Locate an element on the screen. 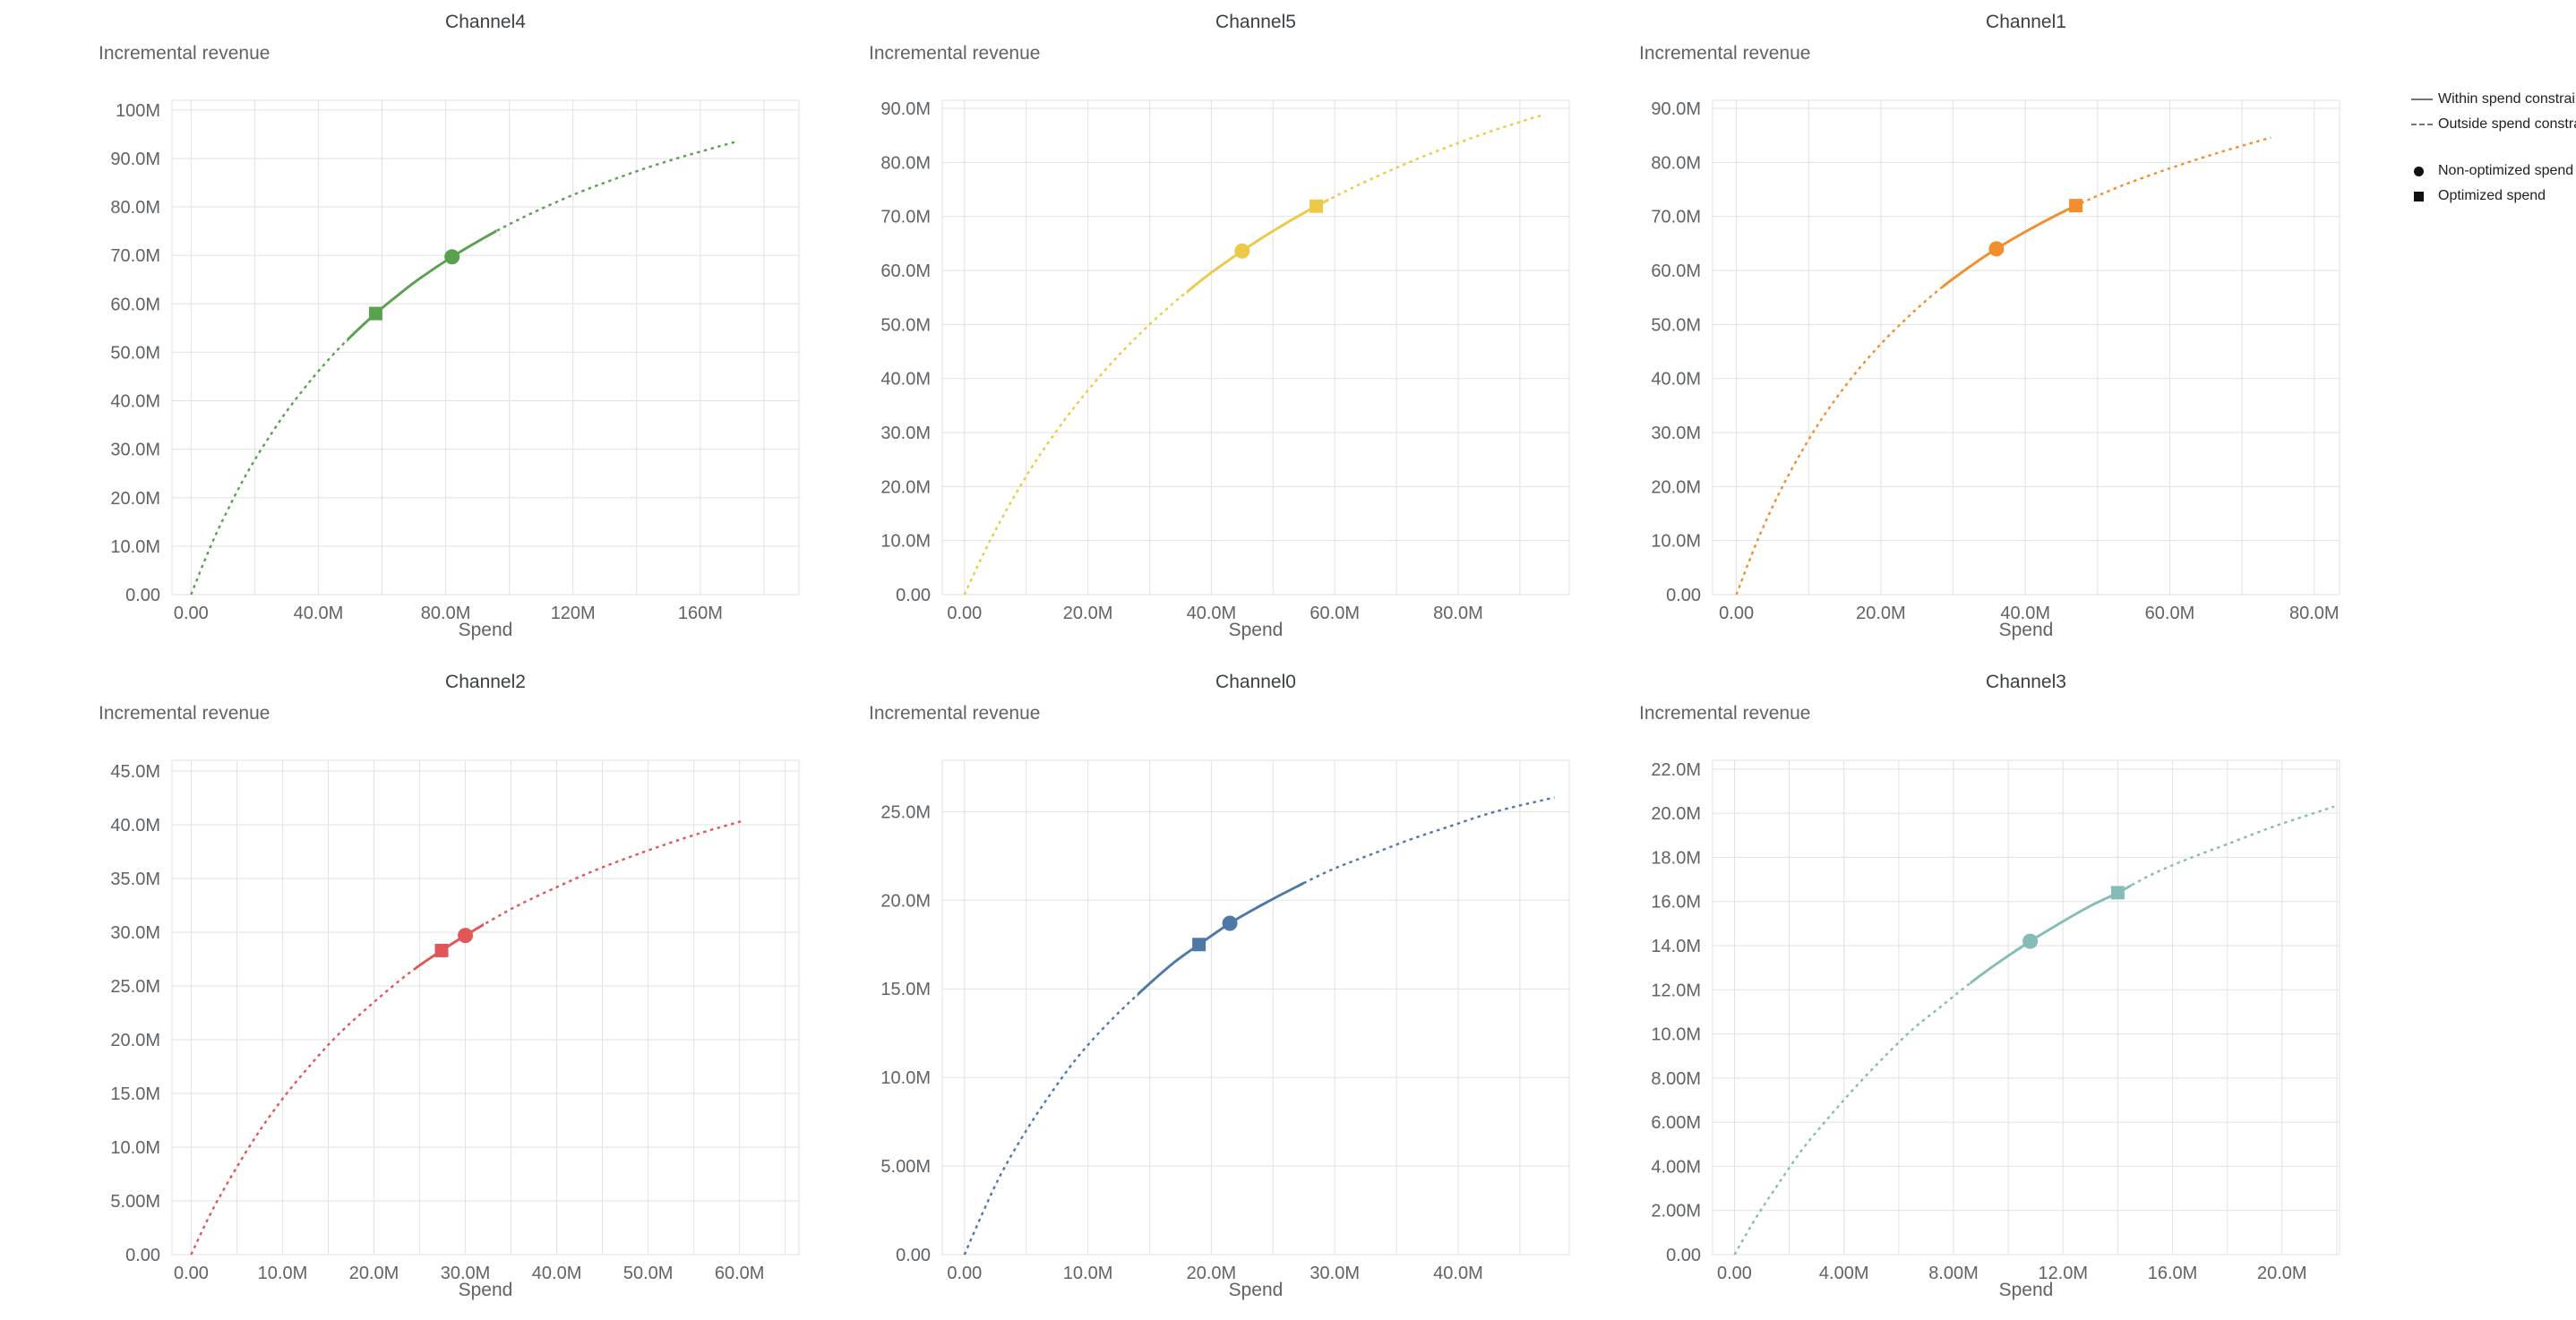  y-tick-label: 16.0M is located at coordinates (1676, 903).